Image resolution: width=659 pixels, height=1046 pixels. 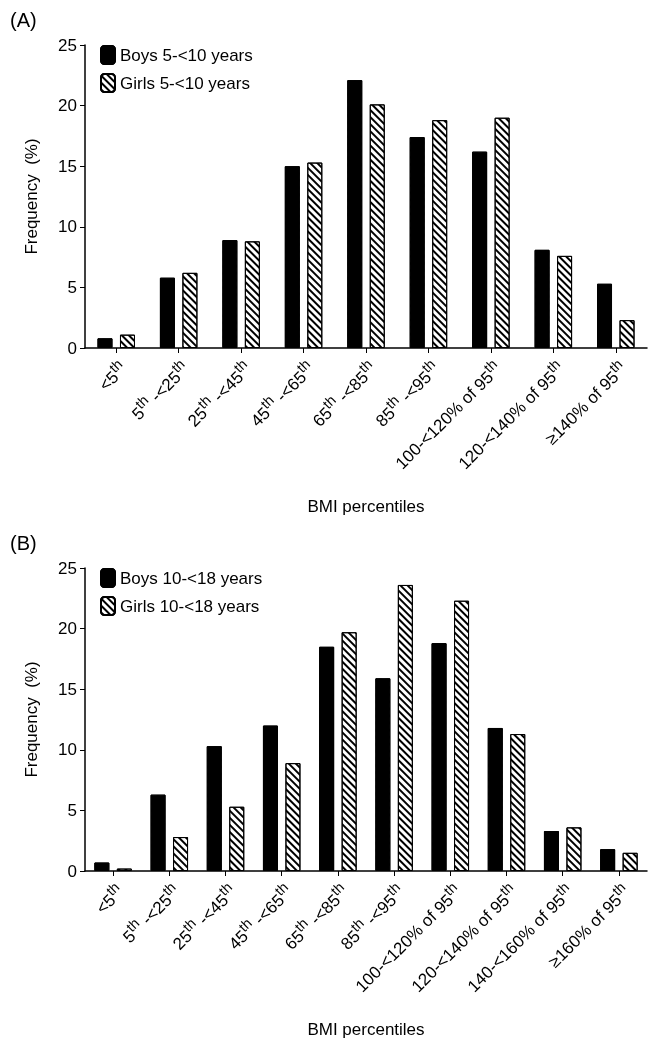 What do you see at coordinates (186, 55) in the screenshot?
I see `legend-label: Boys 5-<10 years` at bounding box center [186, 55].